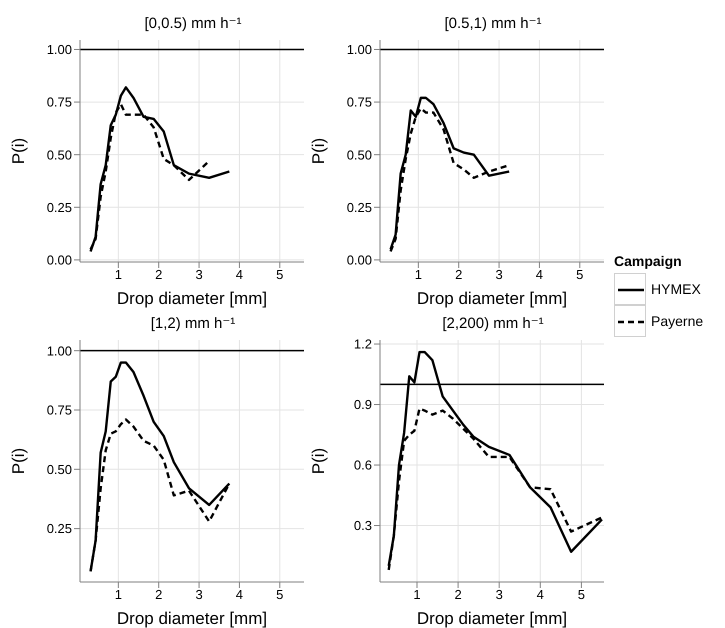  I want to click on legend-label: Payerne, so click(677, 321).